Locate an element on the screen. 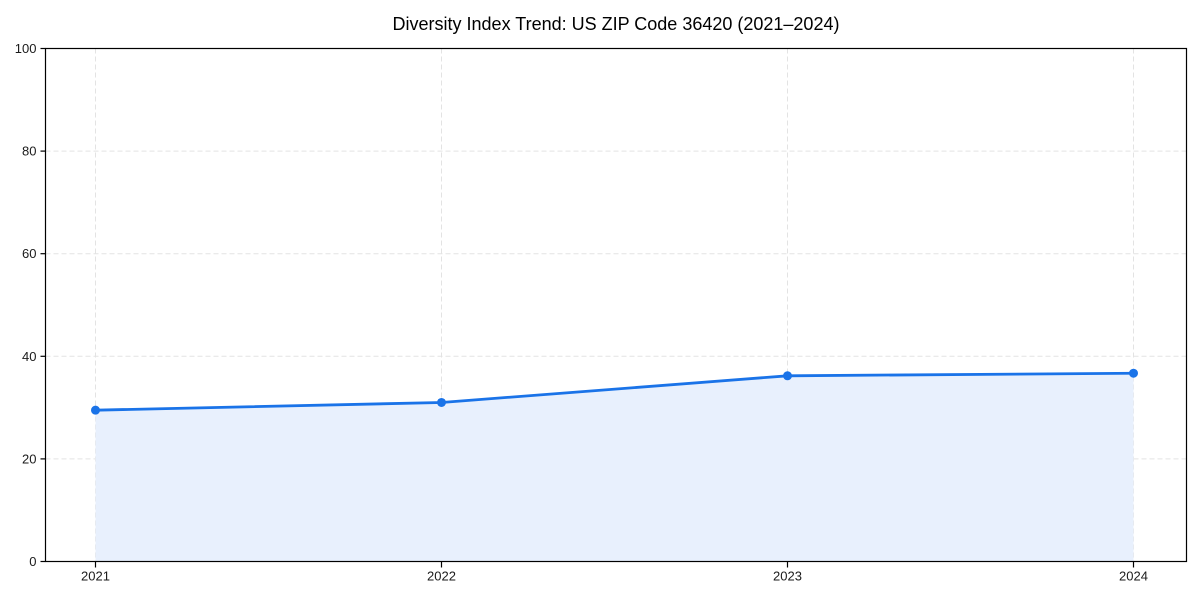 This screenshot has height=600, width=1200. y-tick-label: 20 is located at coordinates (29, 458).